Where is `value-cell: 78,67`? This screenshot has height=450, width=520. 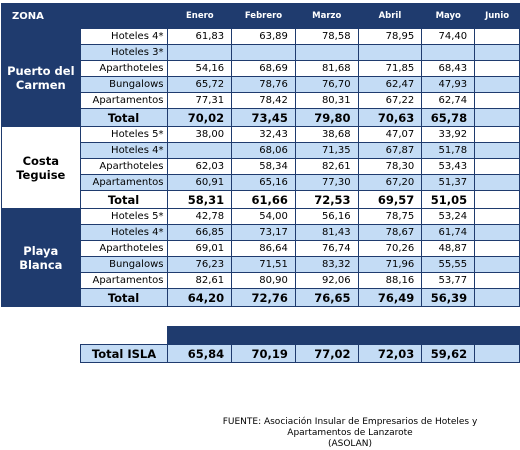
value-cell: 78,67 is located at coordinates (390, 232).